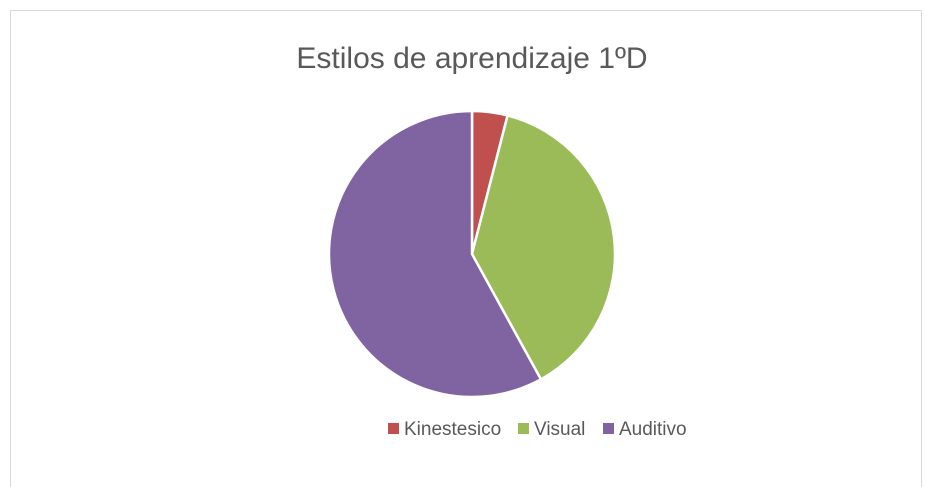  Describe the element at coordinates (559, 429) in the screenshot. I see `legend-label: Visual` at that location.